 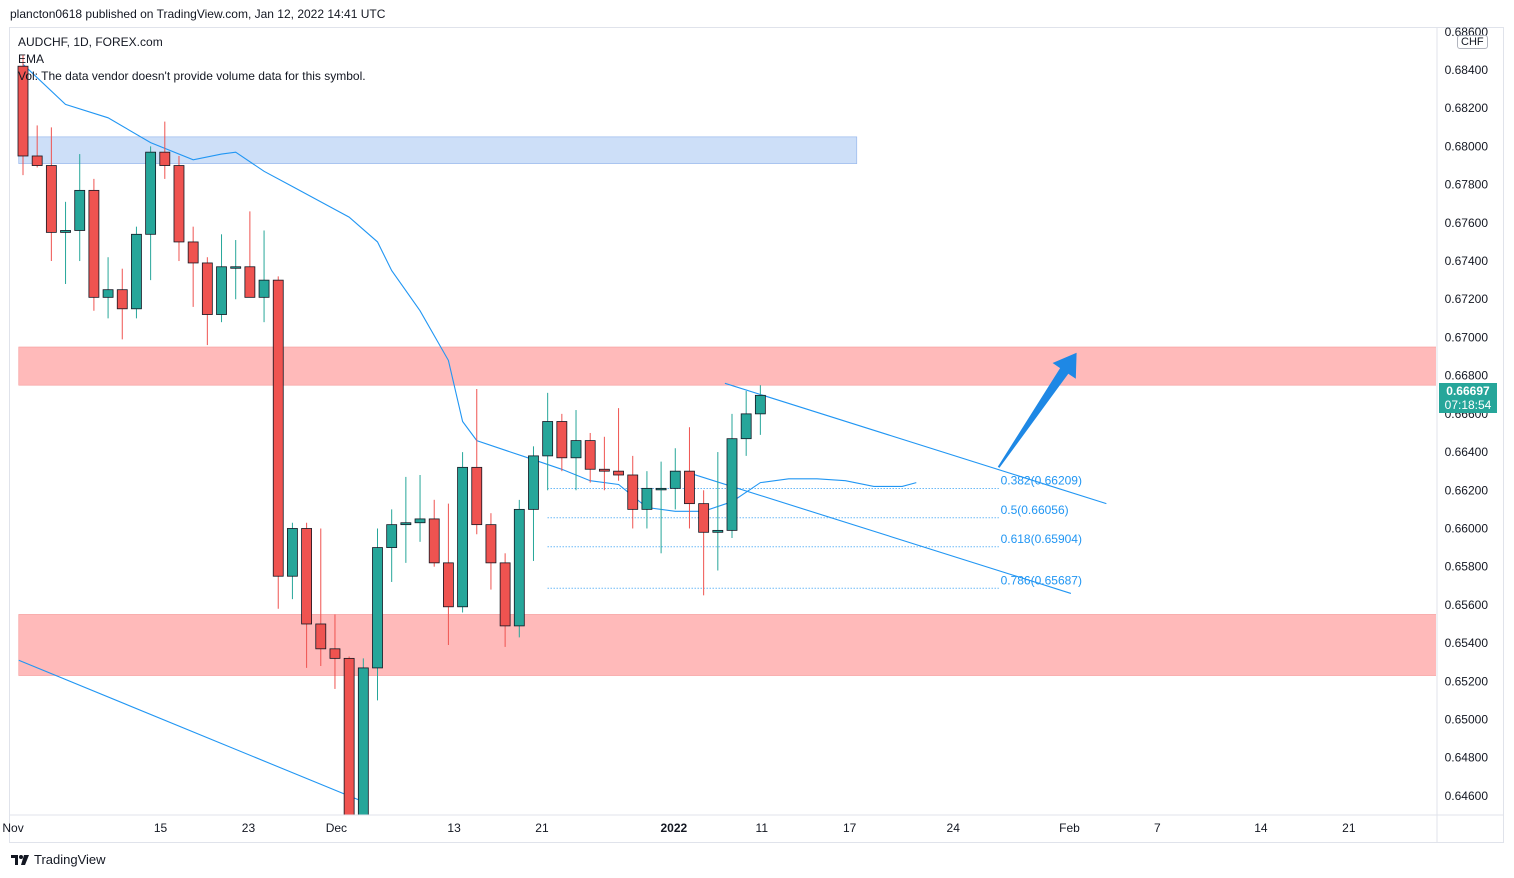 What do you see at coordinates (336, 828) in the screenshot?
I see `x-tick-3: Dec` at bounding box center [336, 828].